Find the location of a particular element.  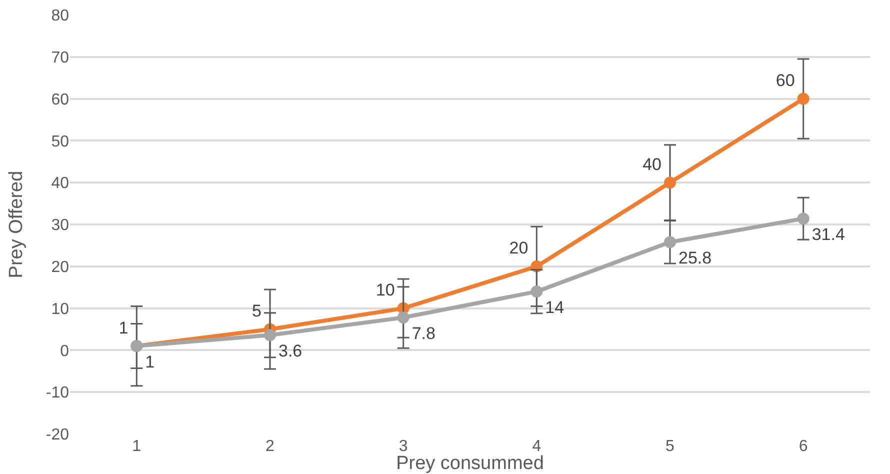

x-tick-label: 3 is located at coordinates (403, 446).